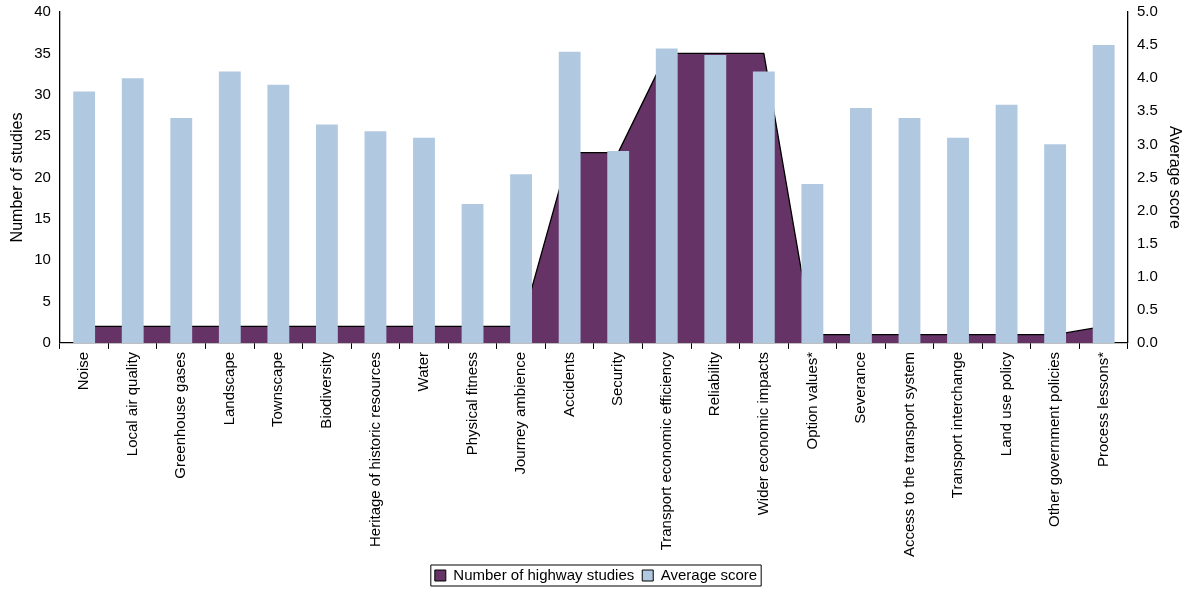  What do you see at coordinates (544, 574) in the screenshot?
I see `legend-label: Number of highway studies` at bounding box center [544, 574].